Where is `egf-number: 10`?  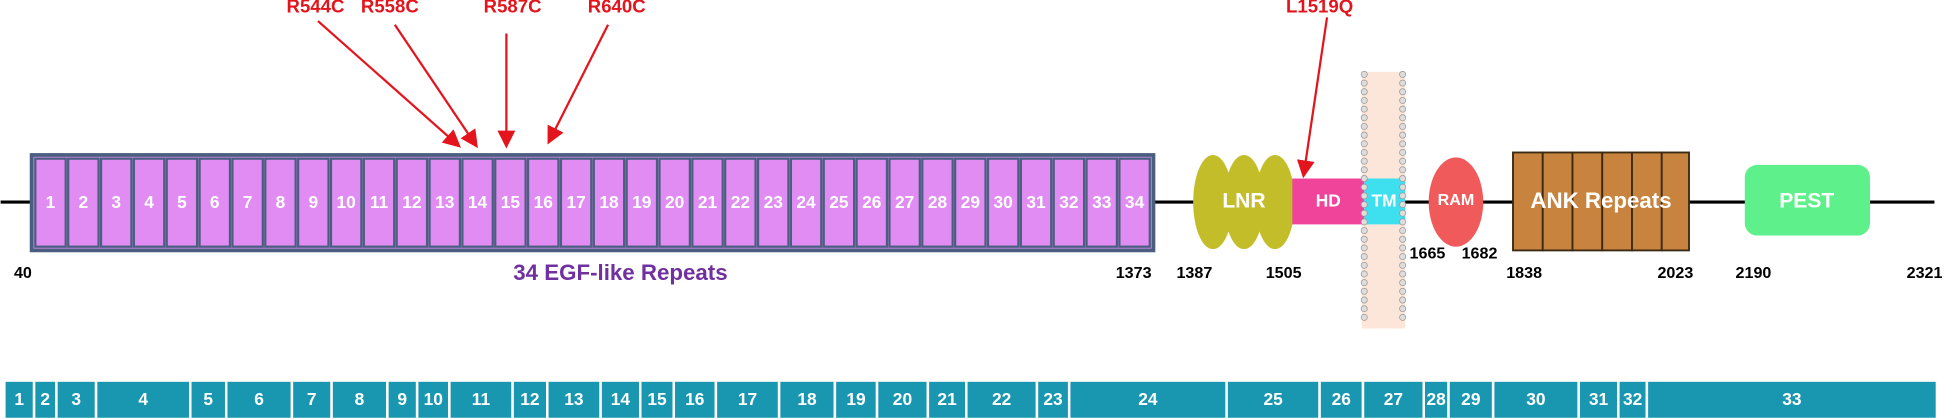 egf-number: 10 is located at coordinates (346, 202).